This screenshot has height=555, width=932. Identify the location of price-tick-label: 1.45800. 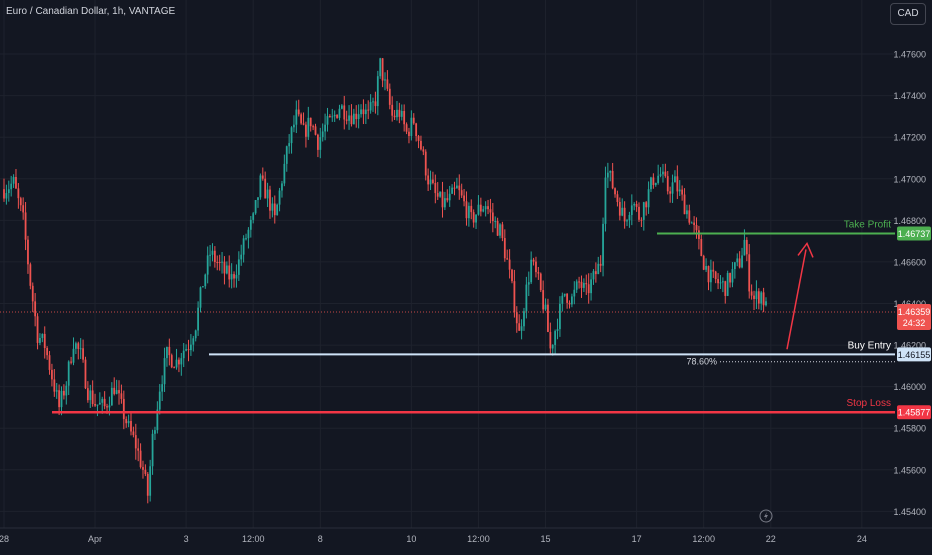
(909, 429).